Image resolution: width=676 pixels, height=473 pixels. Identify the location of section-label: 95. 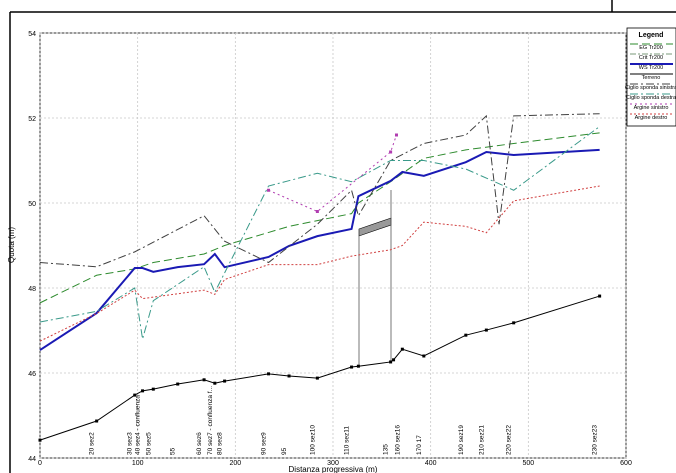
(284, 451).